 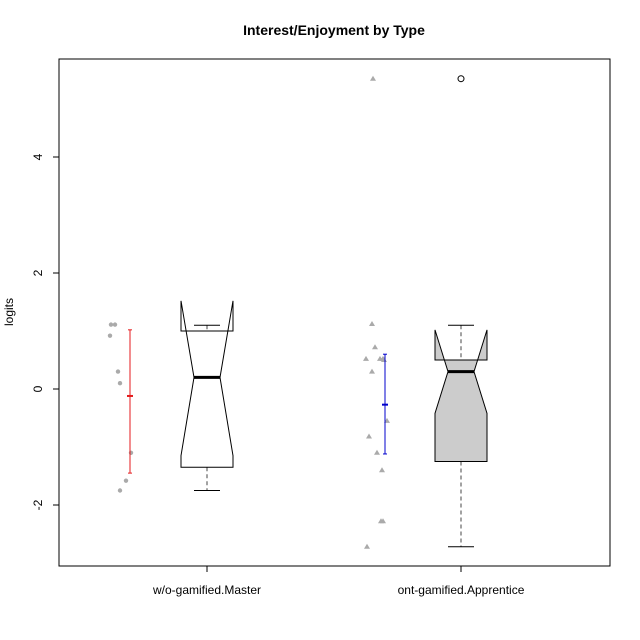 What do you see at coordinates (38, 388) in the screenshot?
I see `y-tick-label: 0` at bounding box center [38, 388].